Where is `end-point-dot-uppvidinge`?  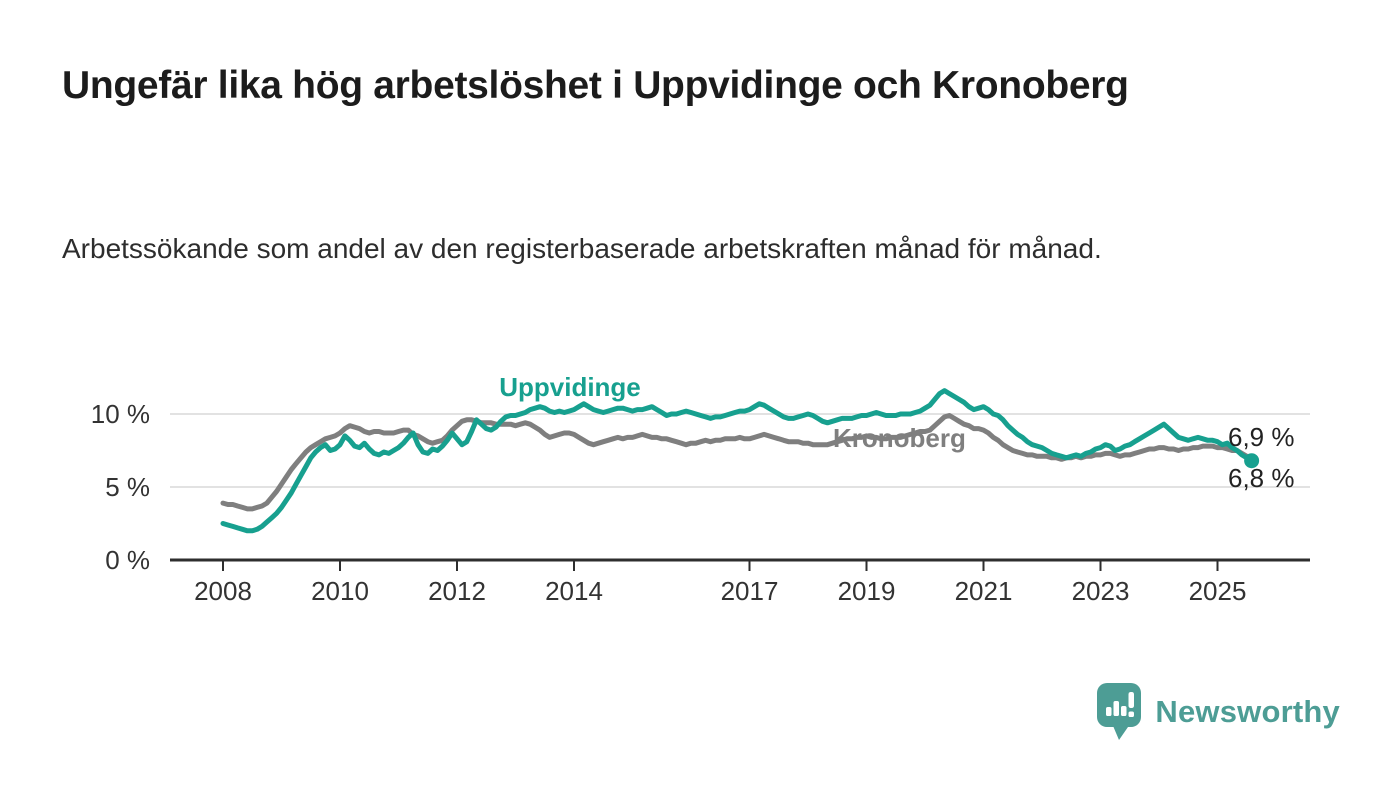
end-point-dot-uppvidinge is located at coordinates (1252, 461).